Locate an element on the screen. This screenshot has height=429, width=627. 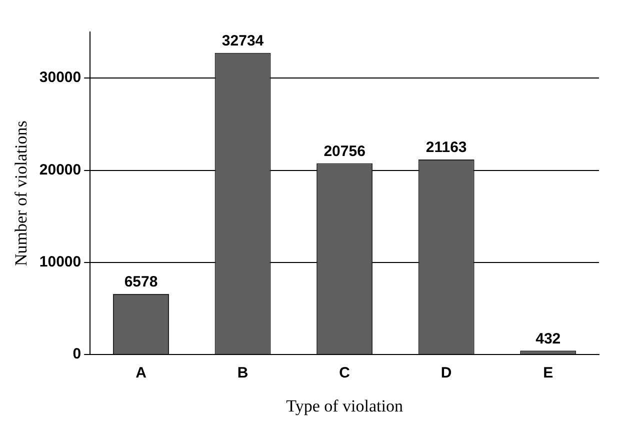
data-label: 20756 is located at coordinates (345, 151).